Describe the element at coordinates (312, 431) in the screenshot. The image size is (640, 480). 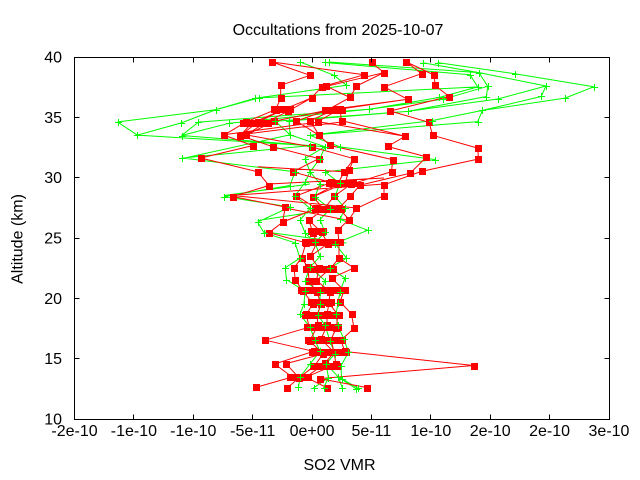
I see `svg-text: 0e+00` at that location.